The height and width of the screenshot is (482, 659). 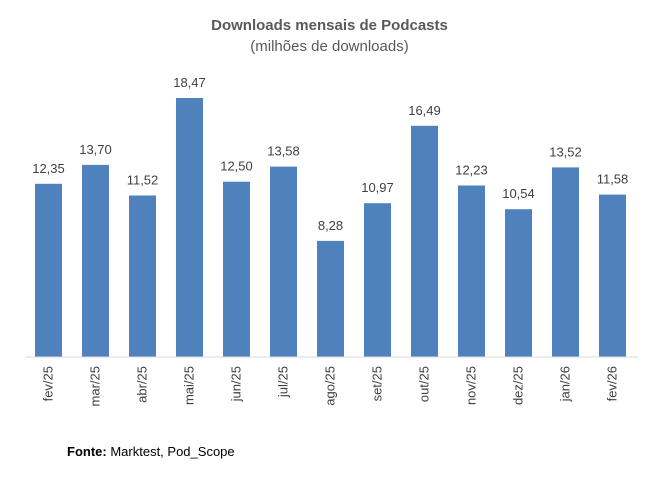 What do you see at coordinates (330, 386) in the screenshot?
I see `x-tick-label: ago/25` at bounding box center [330, 386].